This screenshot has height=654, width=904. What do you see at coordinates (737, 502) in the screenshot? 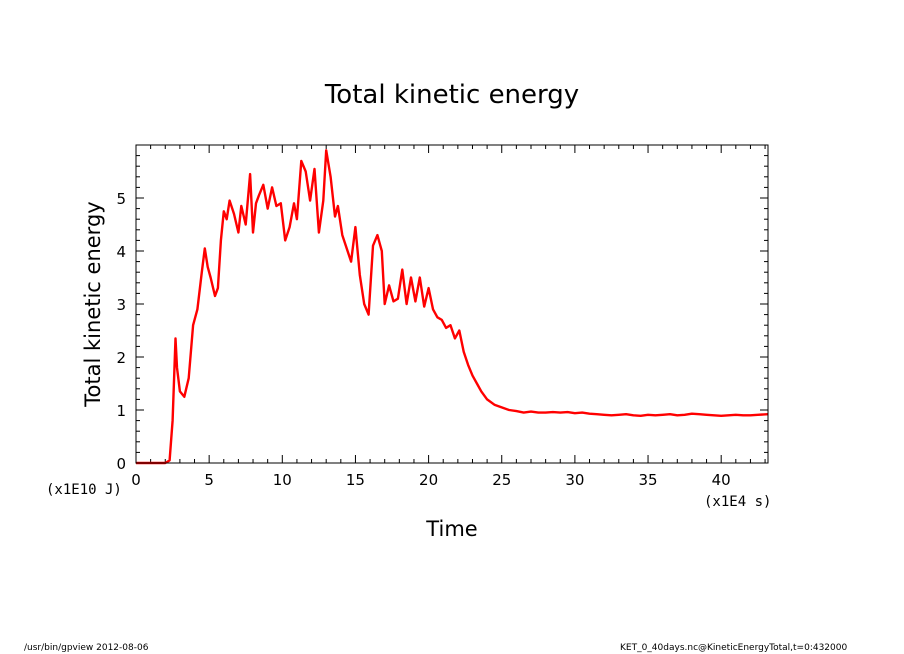
I see `x-unit-label: (x1E4 s)` at bounding box center [737, 502].